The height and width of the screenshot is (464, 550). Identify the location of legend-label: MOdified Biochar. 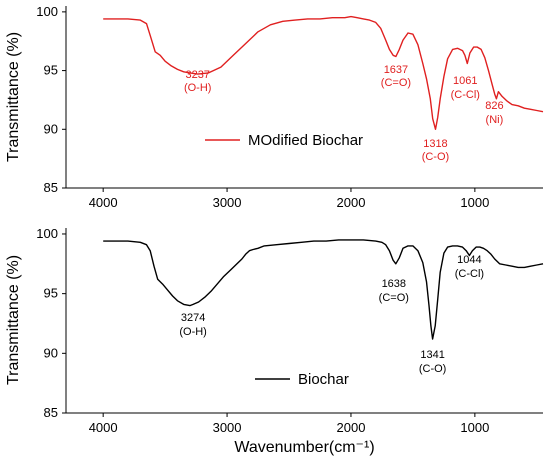
(305, 140).